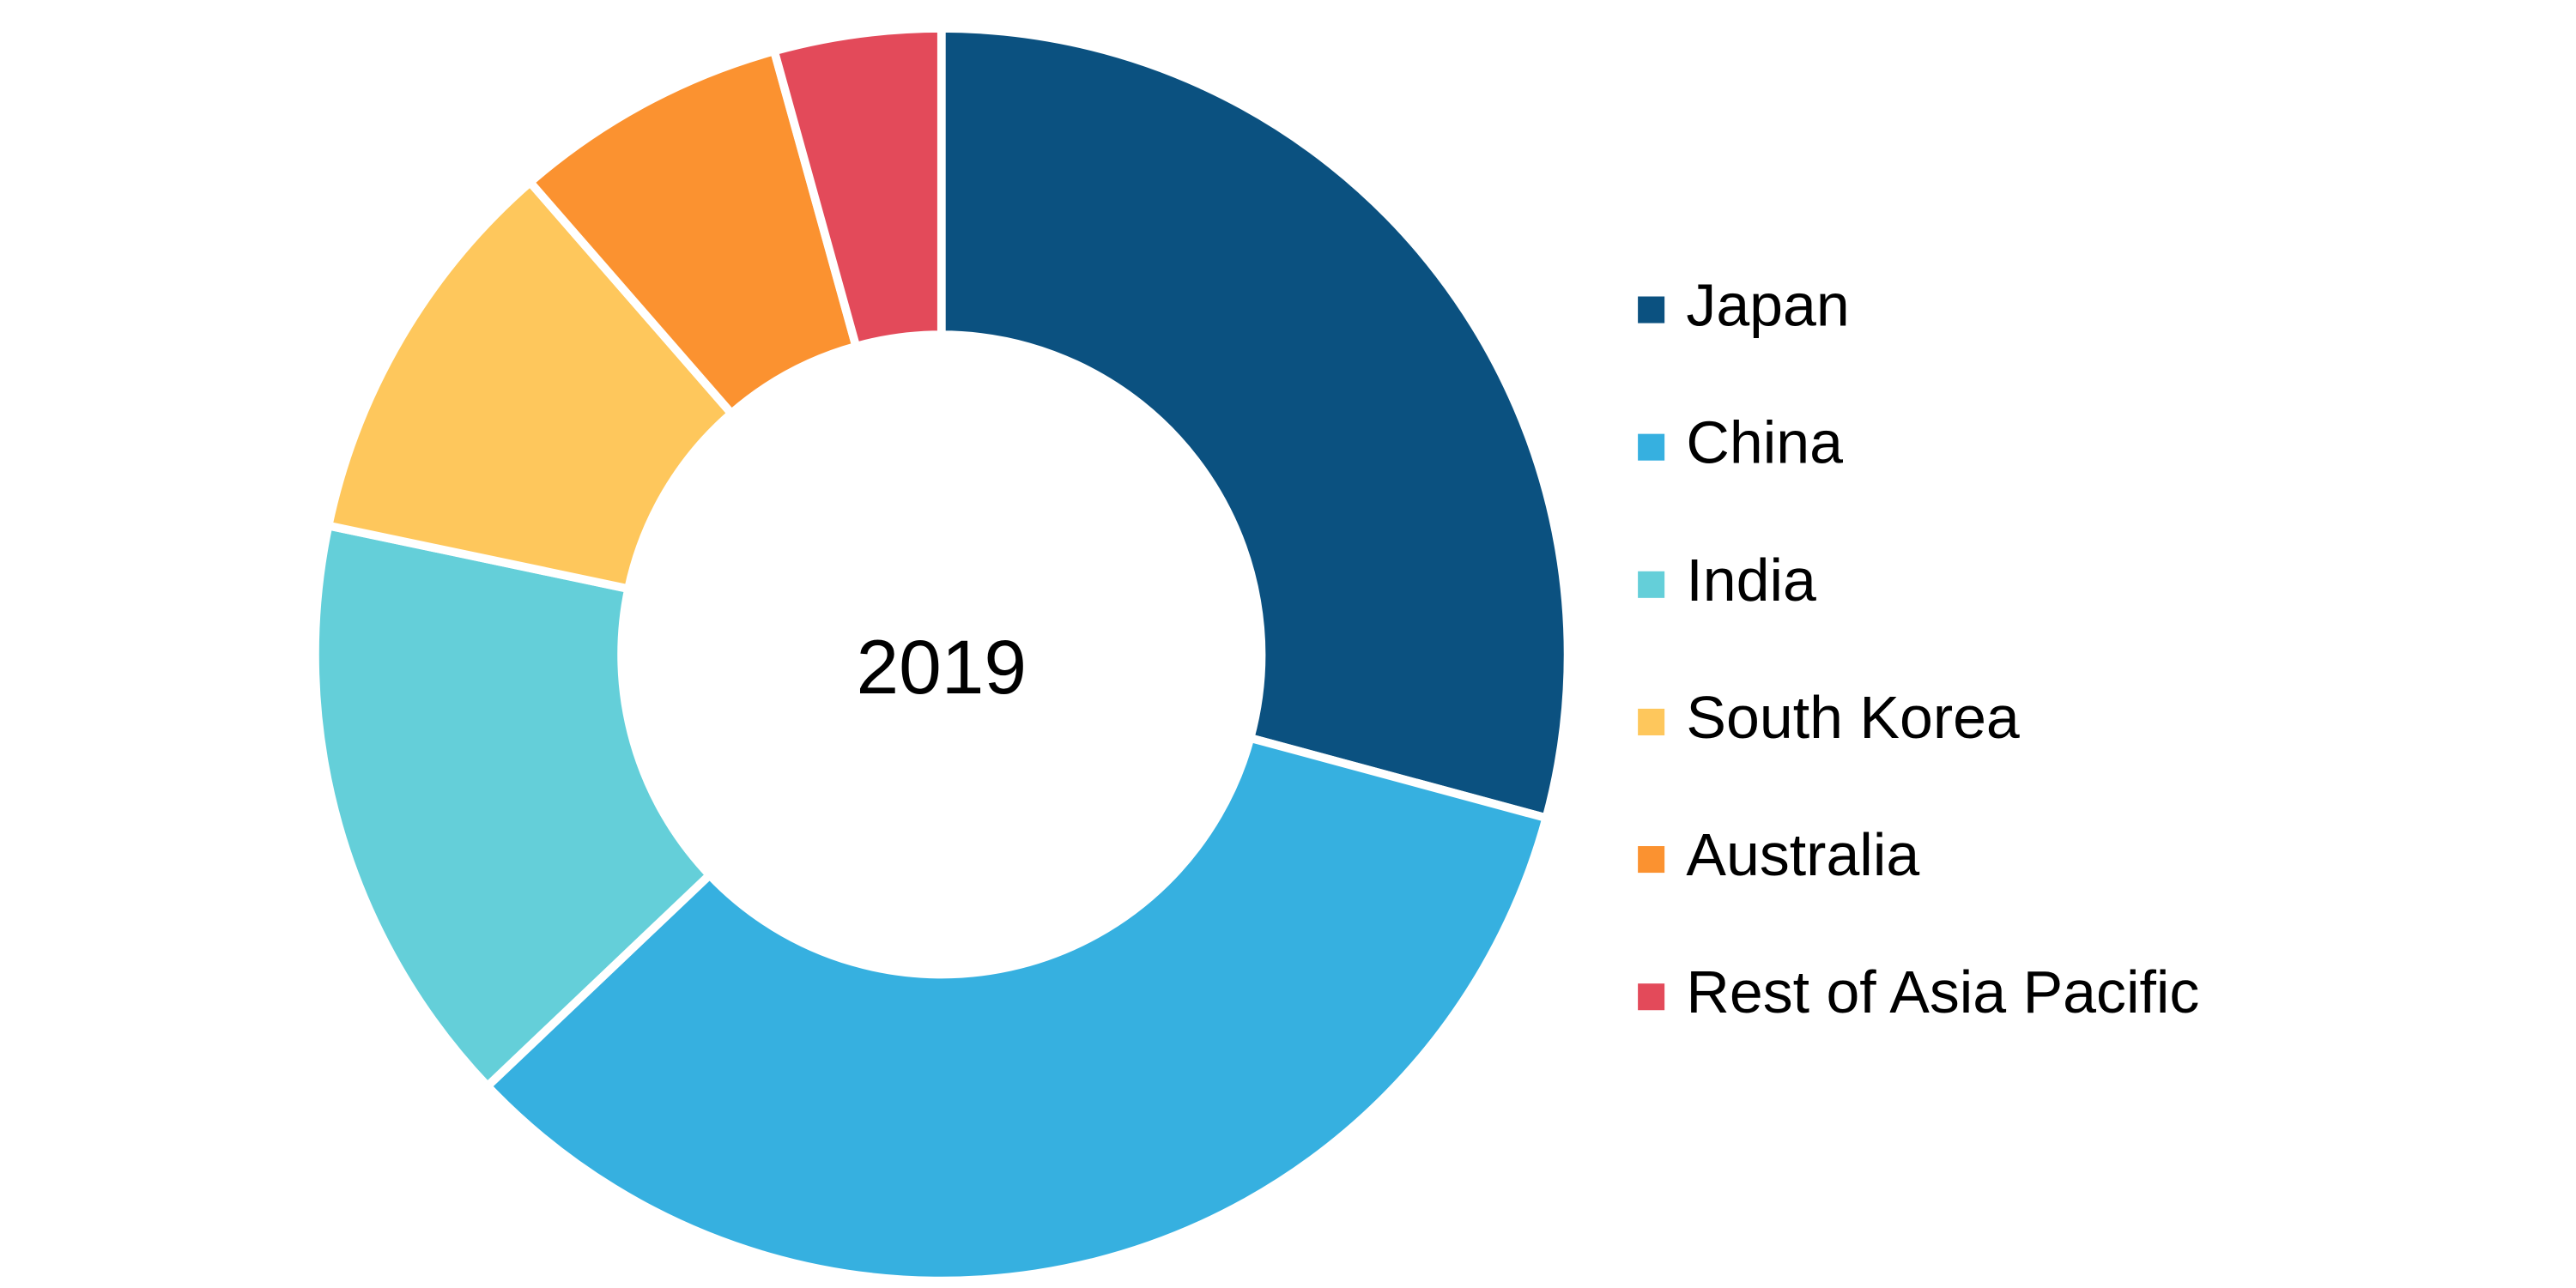 The height and width of the screenshot is (1288, 2576). What do you see at coordinates (941, 667) in the screenshot?
I see `center-label: 2019` at bounding box center [941, 667].